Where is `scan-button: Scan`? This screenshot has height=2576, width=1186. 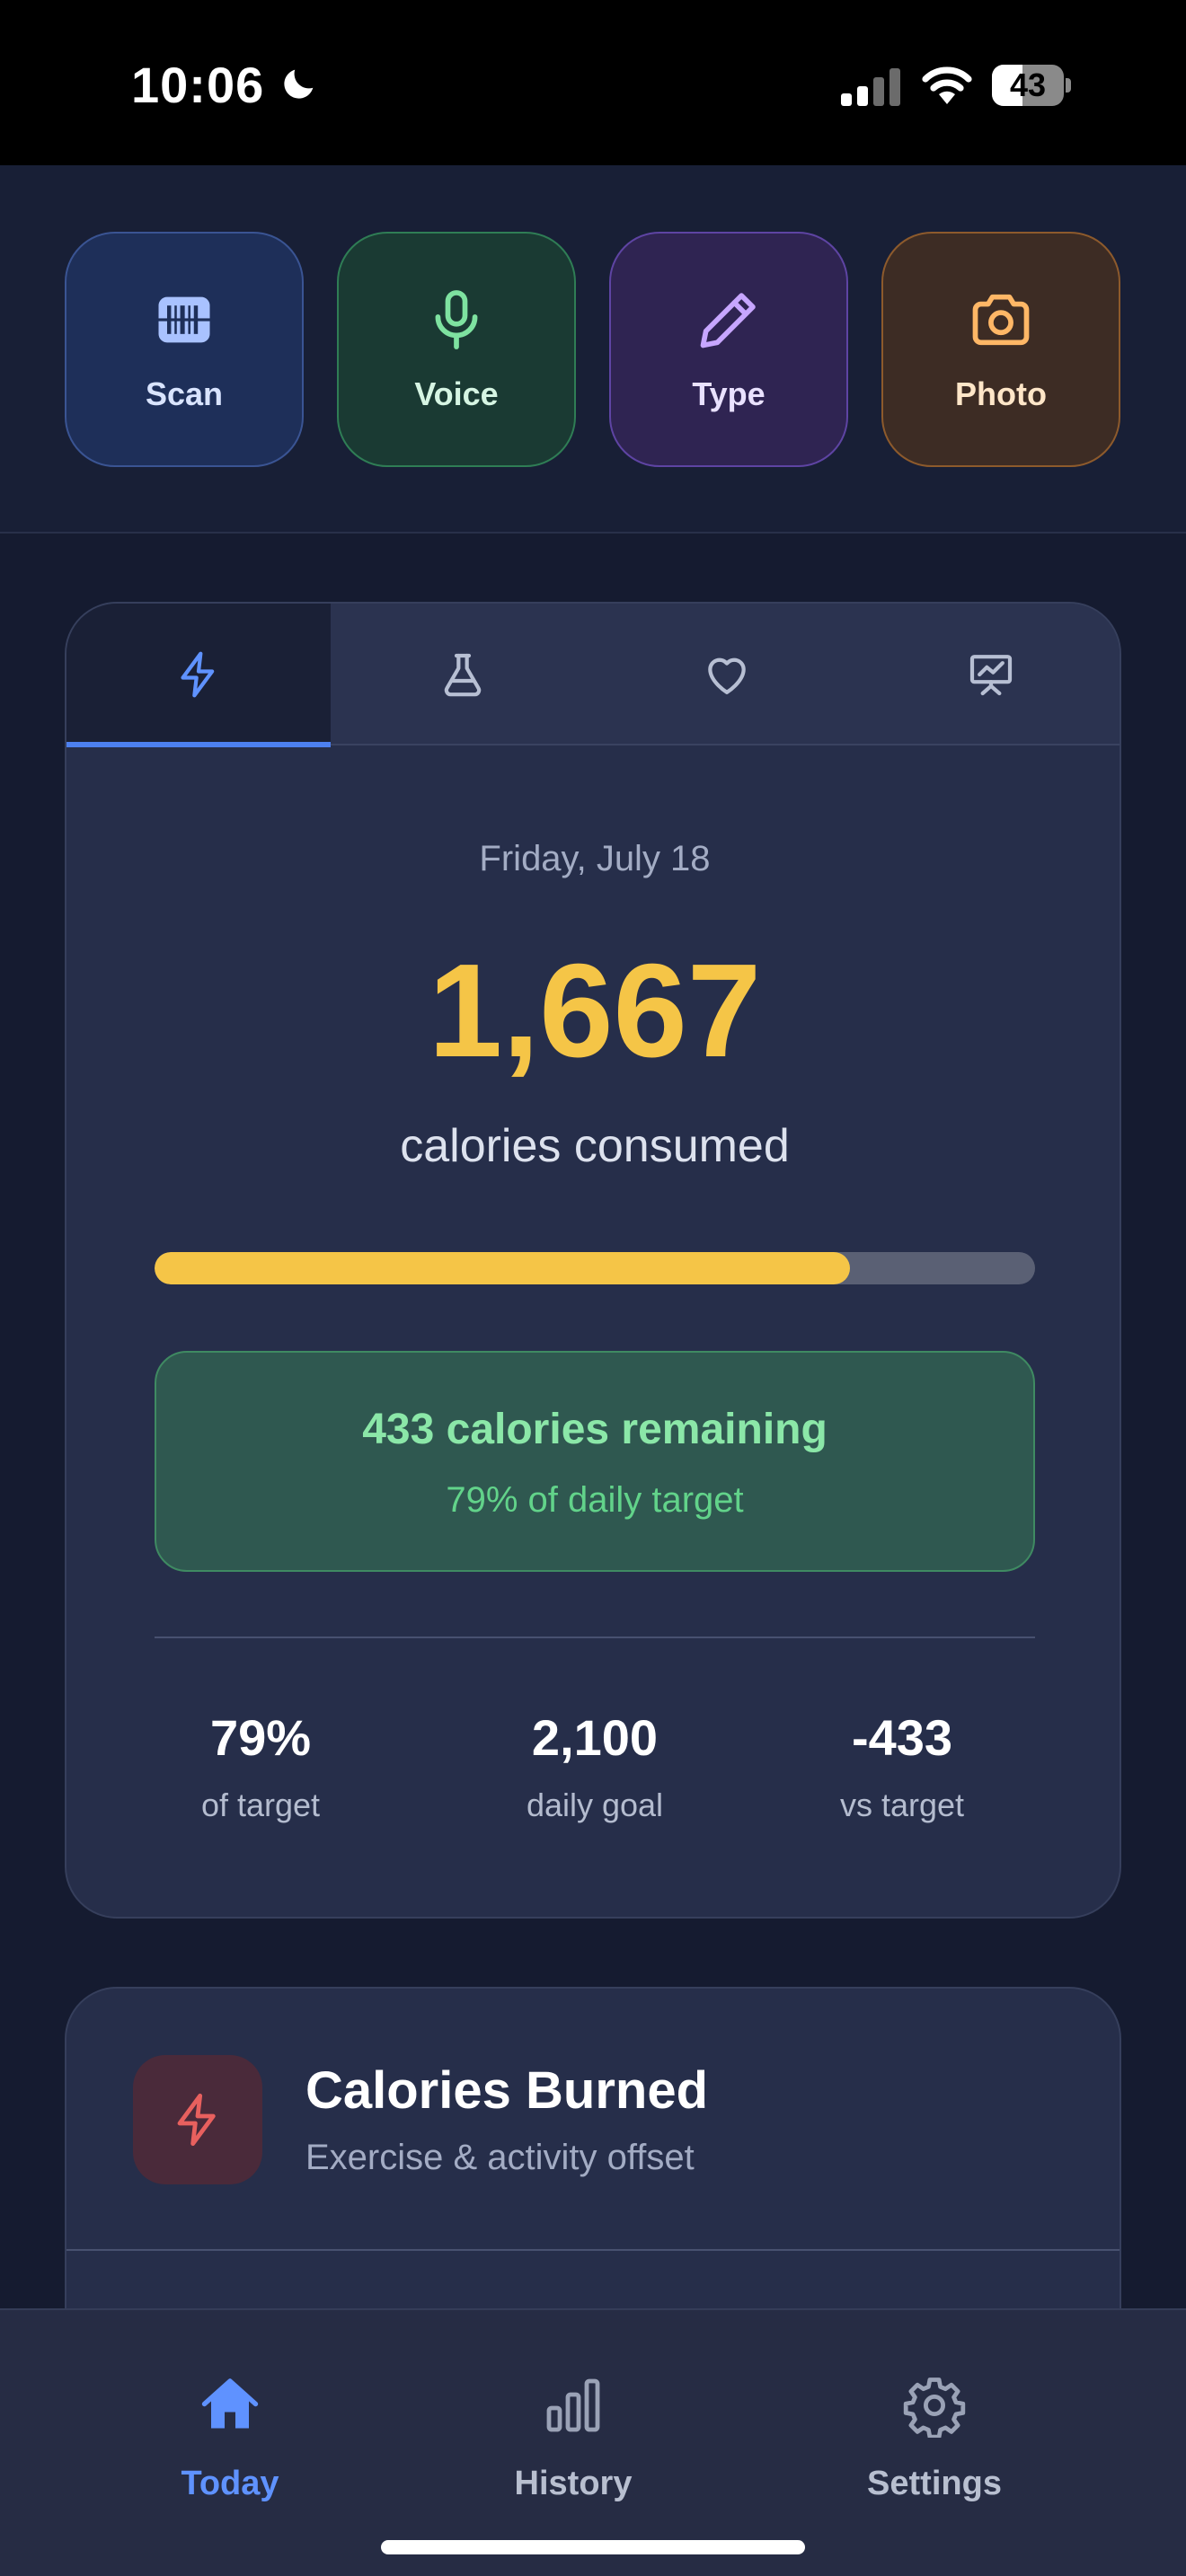
scan-button: Scan is located at coordinates (184, 349).